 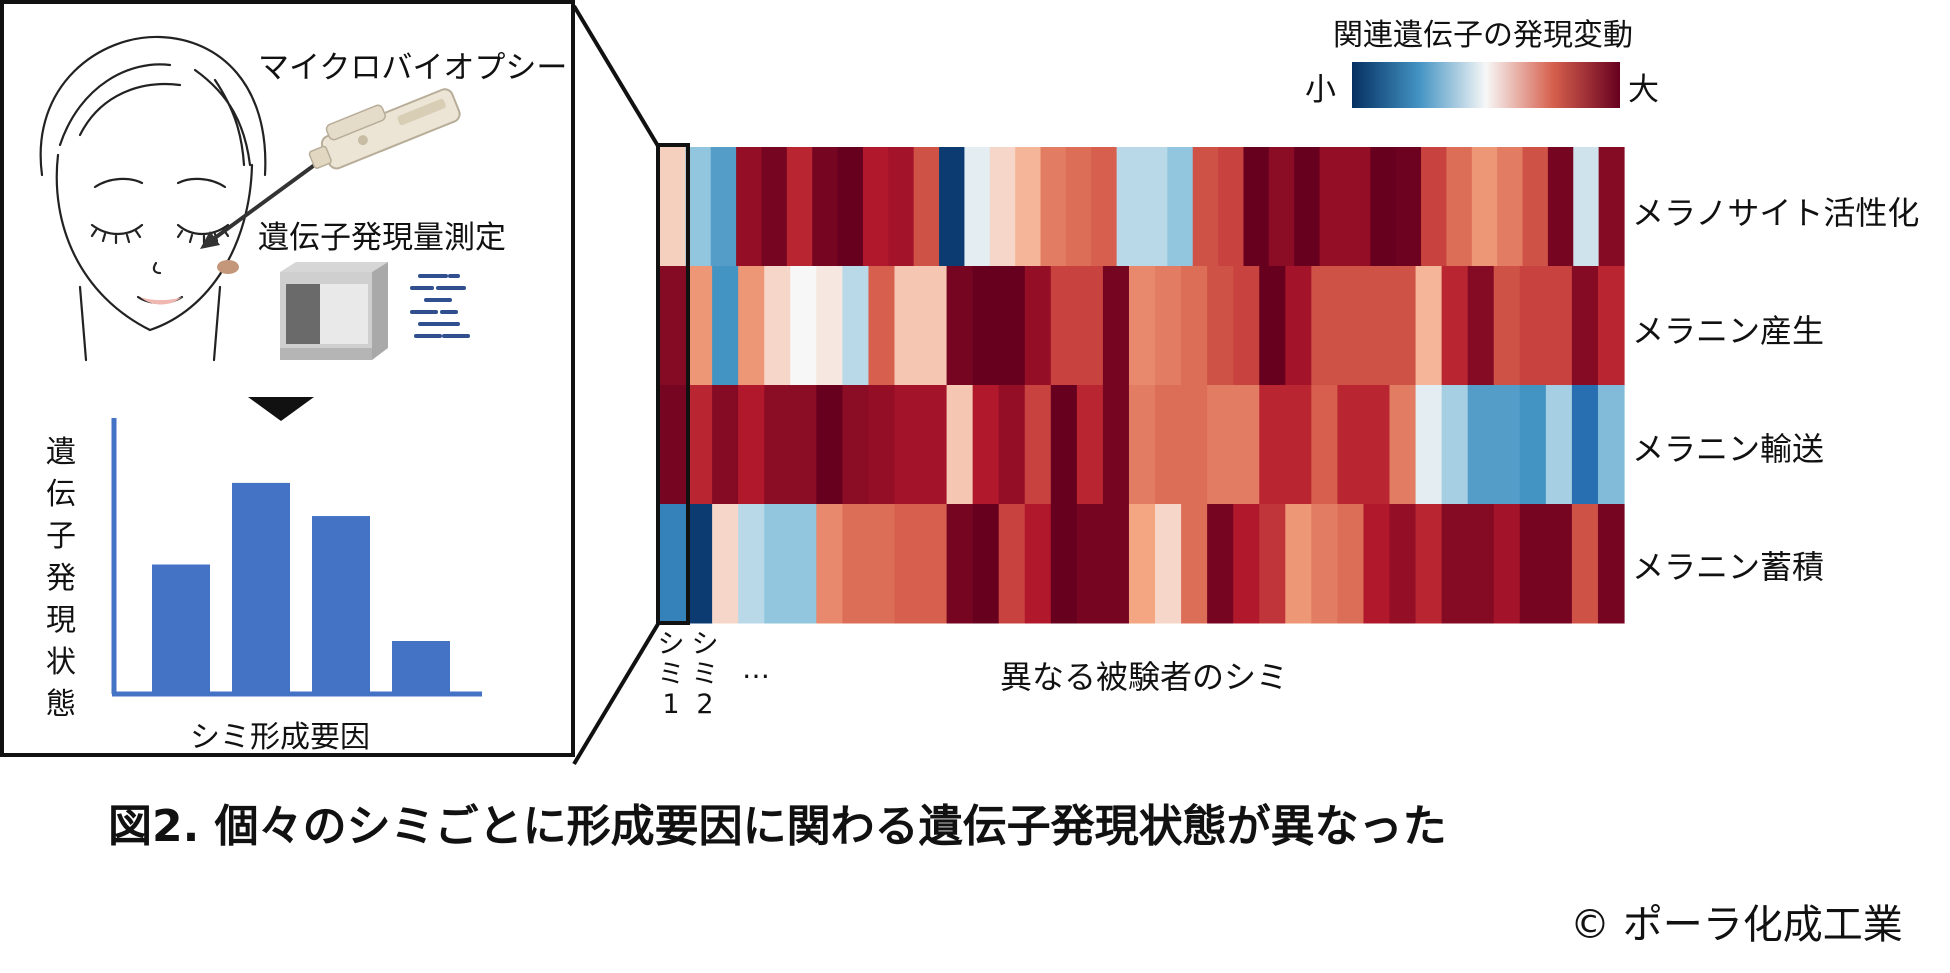 I want to click on neck, so click(x=150, y=323).